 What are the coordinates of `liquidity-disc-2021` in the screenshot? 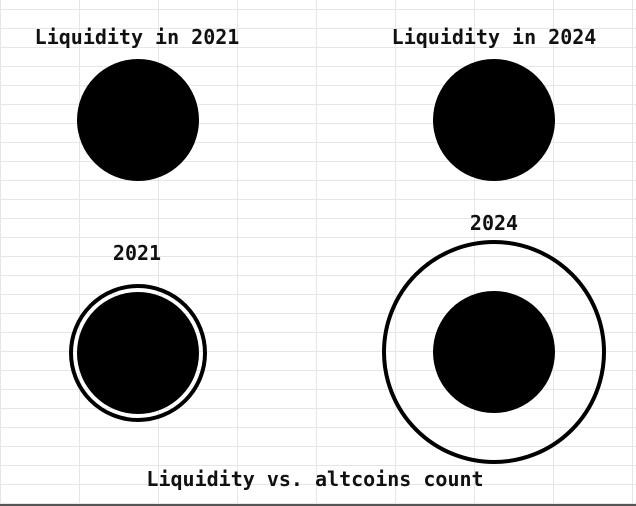 It's located at (138, 120).